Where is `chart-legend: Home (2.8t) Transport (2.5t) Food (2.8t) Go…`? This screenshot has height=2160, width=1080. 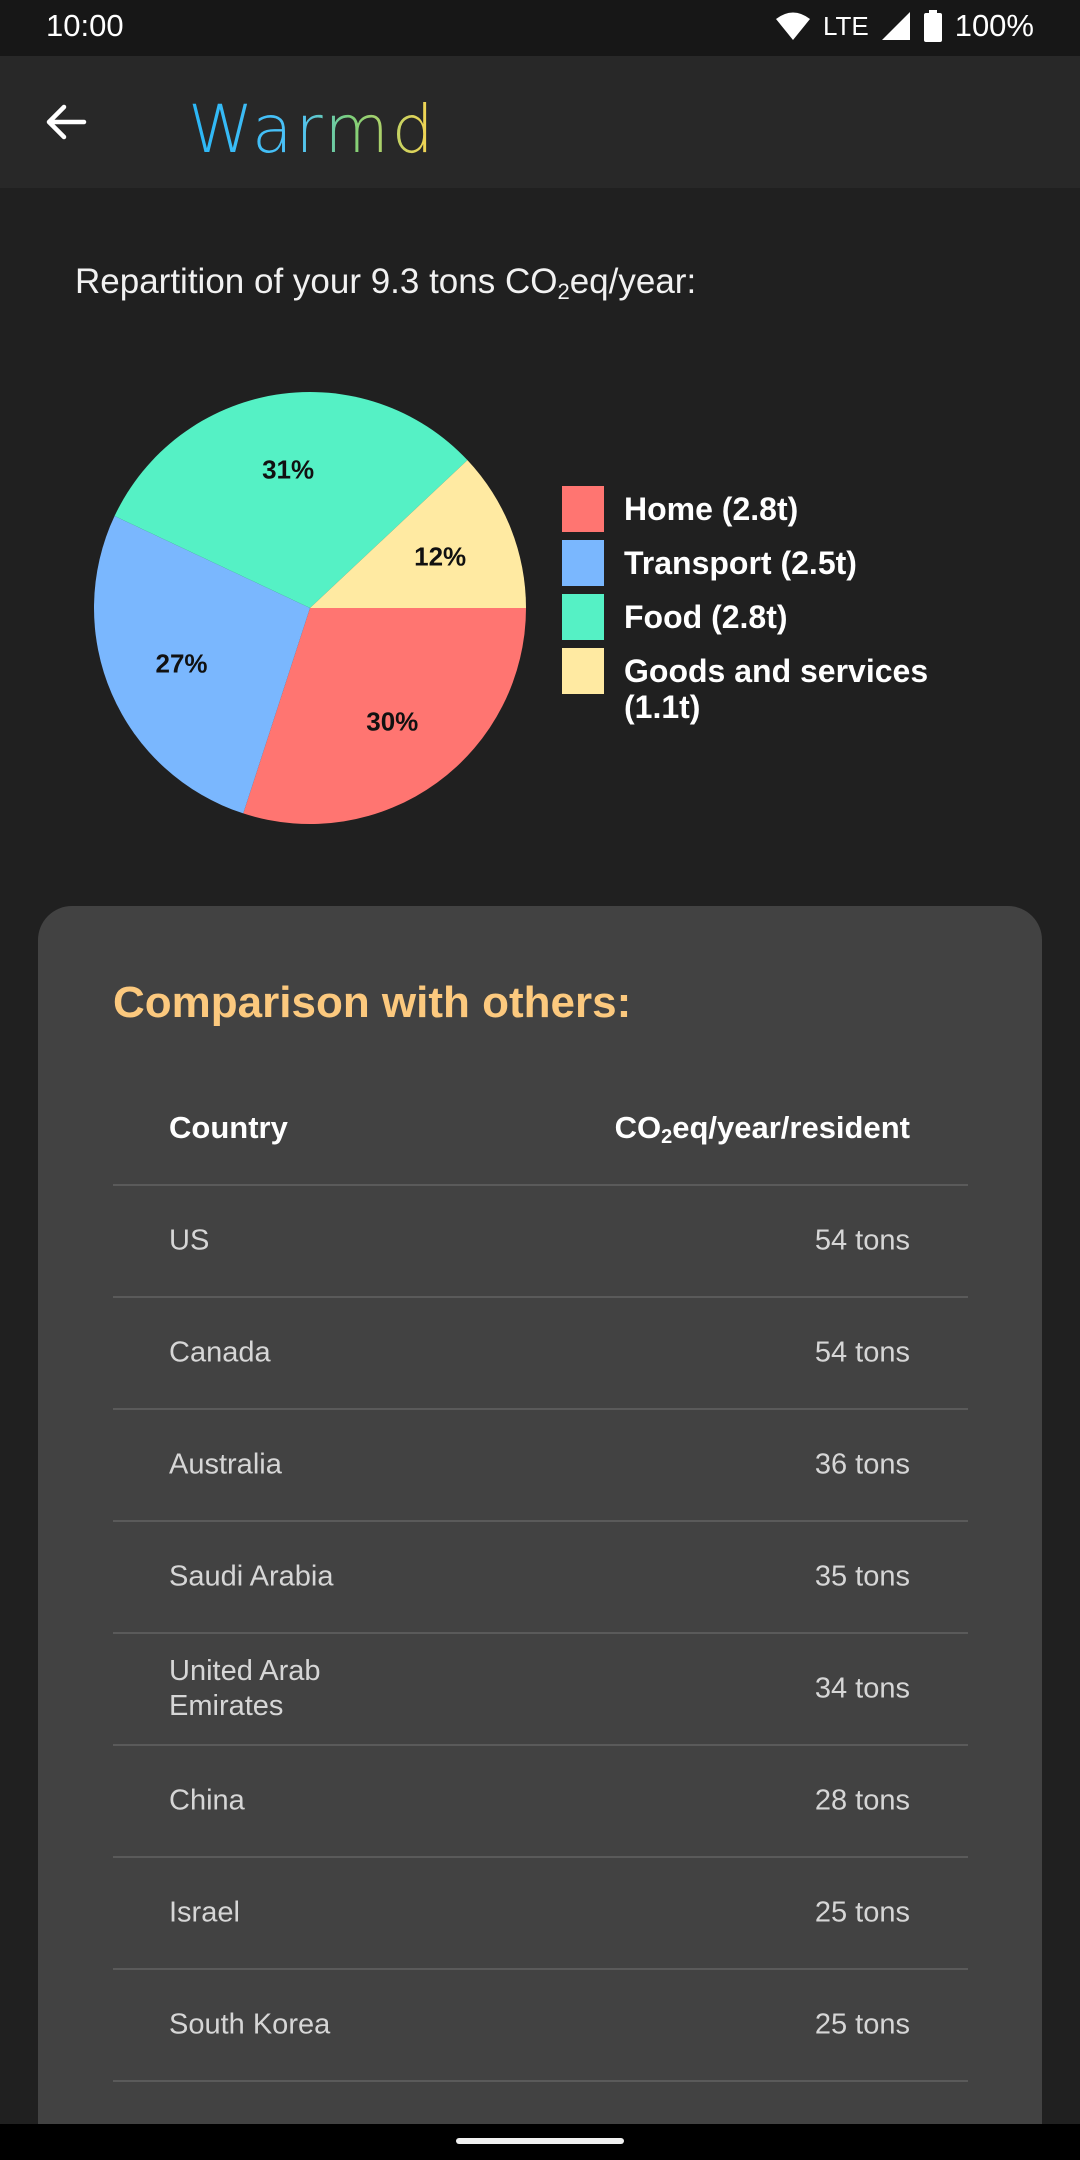
chart-legend: Home (2.8t) Transport (2.5t) Food (2.8t) Go… is located at coordinates (758, 609).